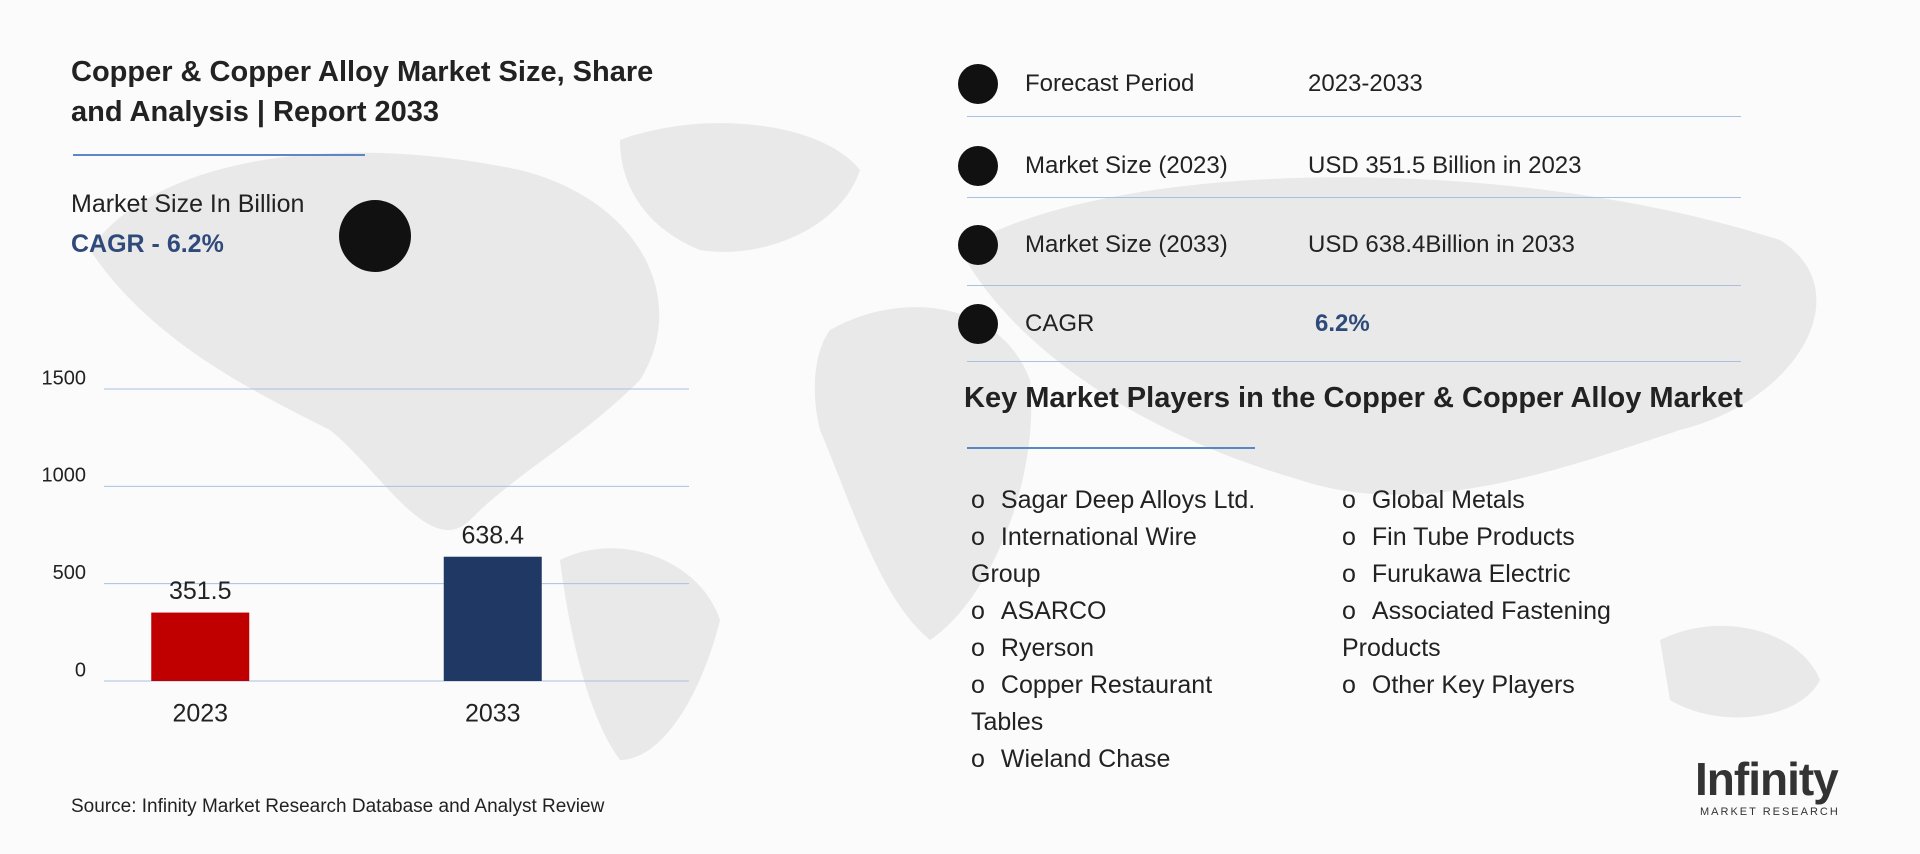 The image size is (1920, 854). What do you see at coordinates (1770, 812) in the screenshot?
I see `logo-tagline: MARKET RESEARCH` at bounding box center [1770, 812].